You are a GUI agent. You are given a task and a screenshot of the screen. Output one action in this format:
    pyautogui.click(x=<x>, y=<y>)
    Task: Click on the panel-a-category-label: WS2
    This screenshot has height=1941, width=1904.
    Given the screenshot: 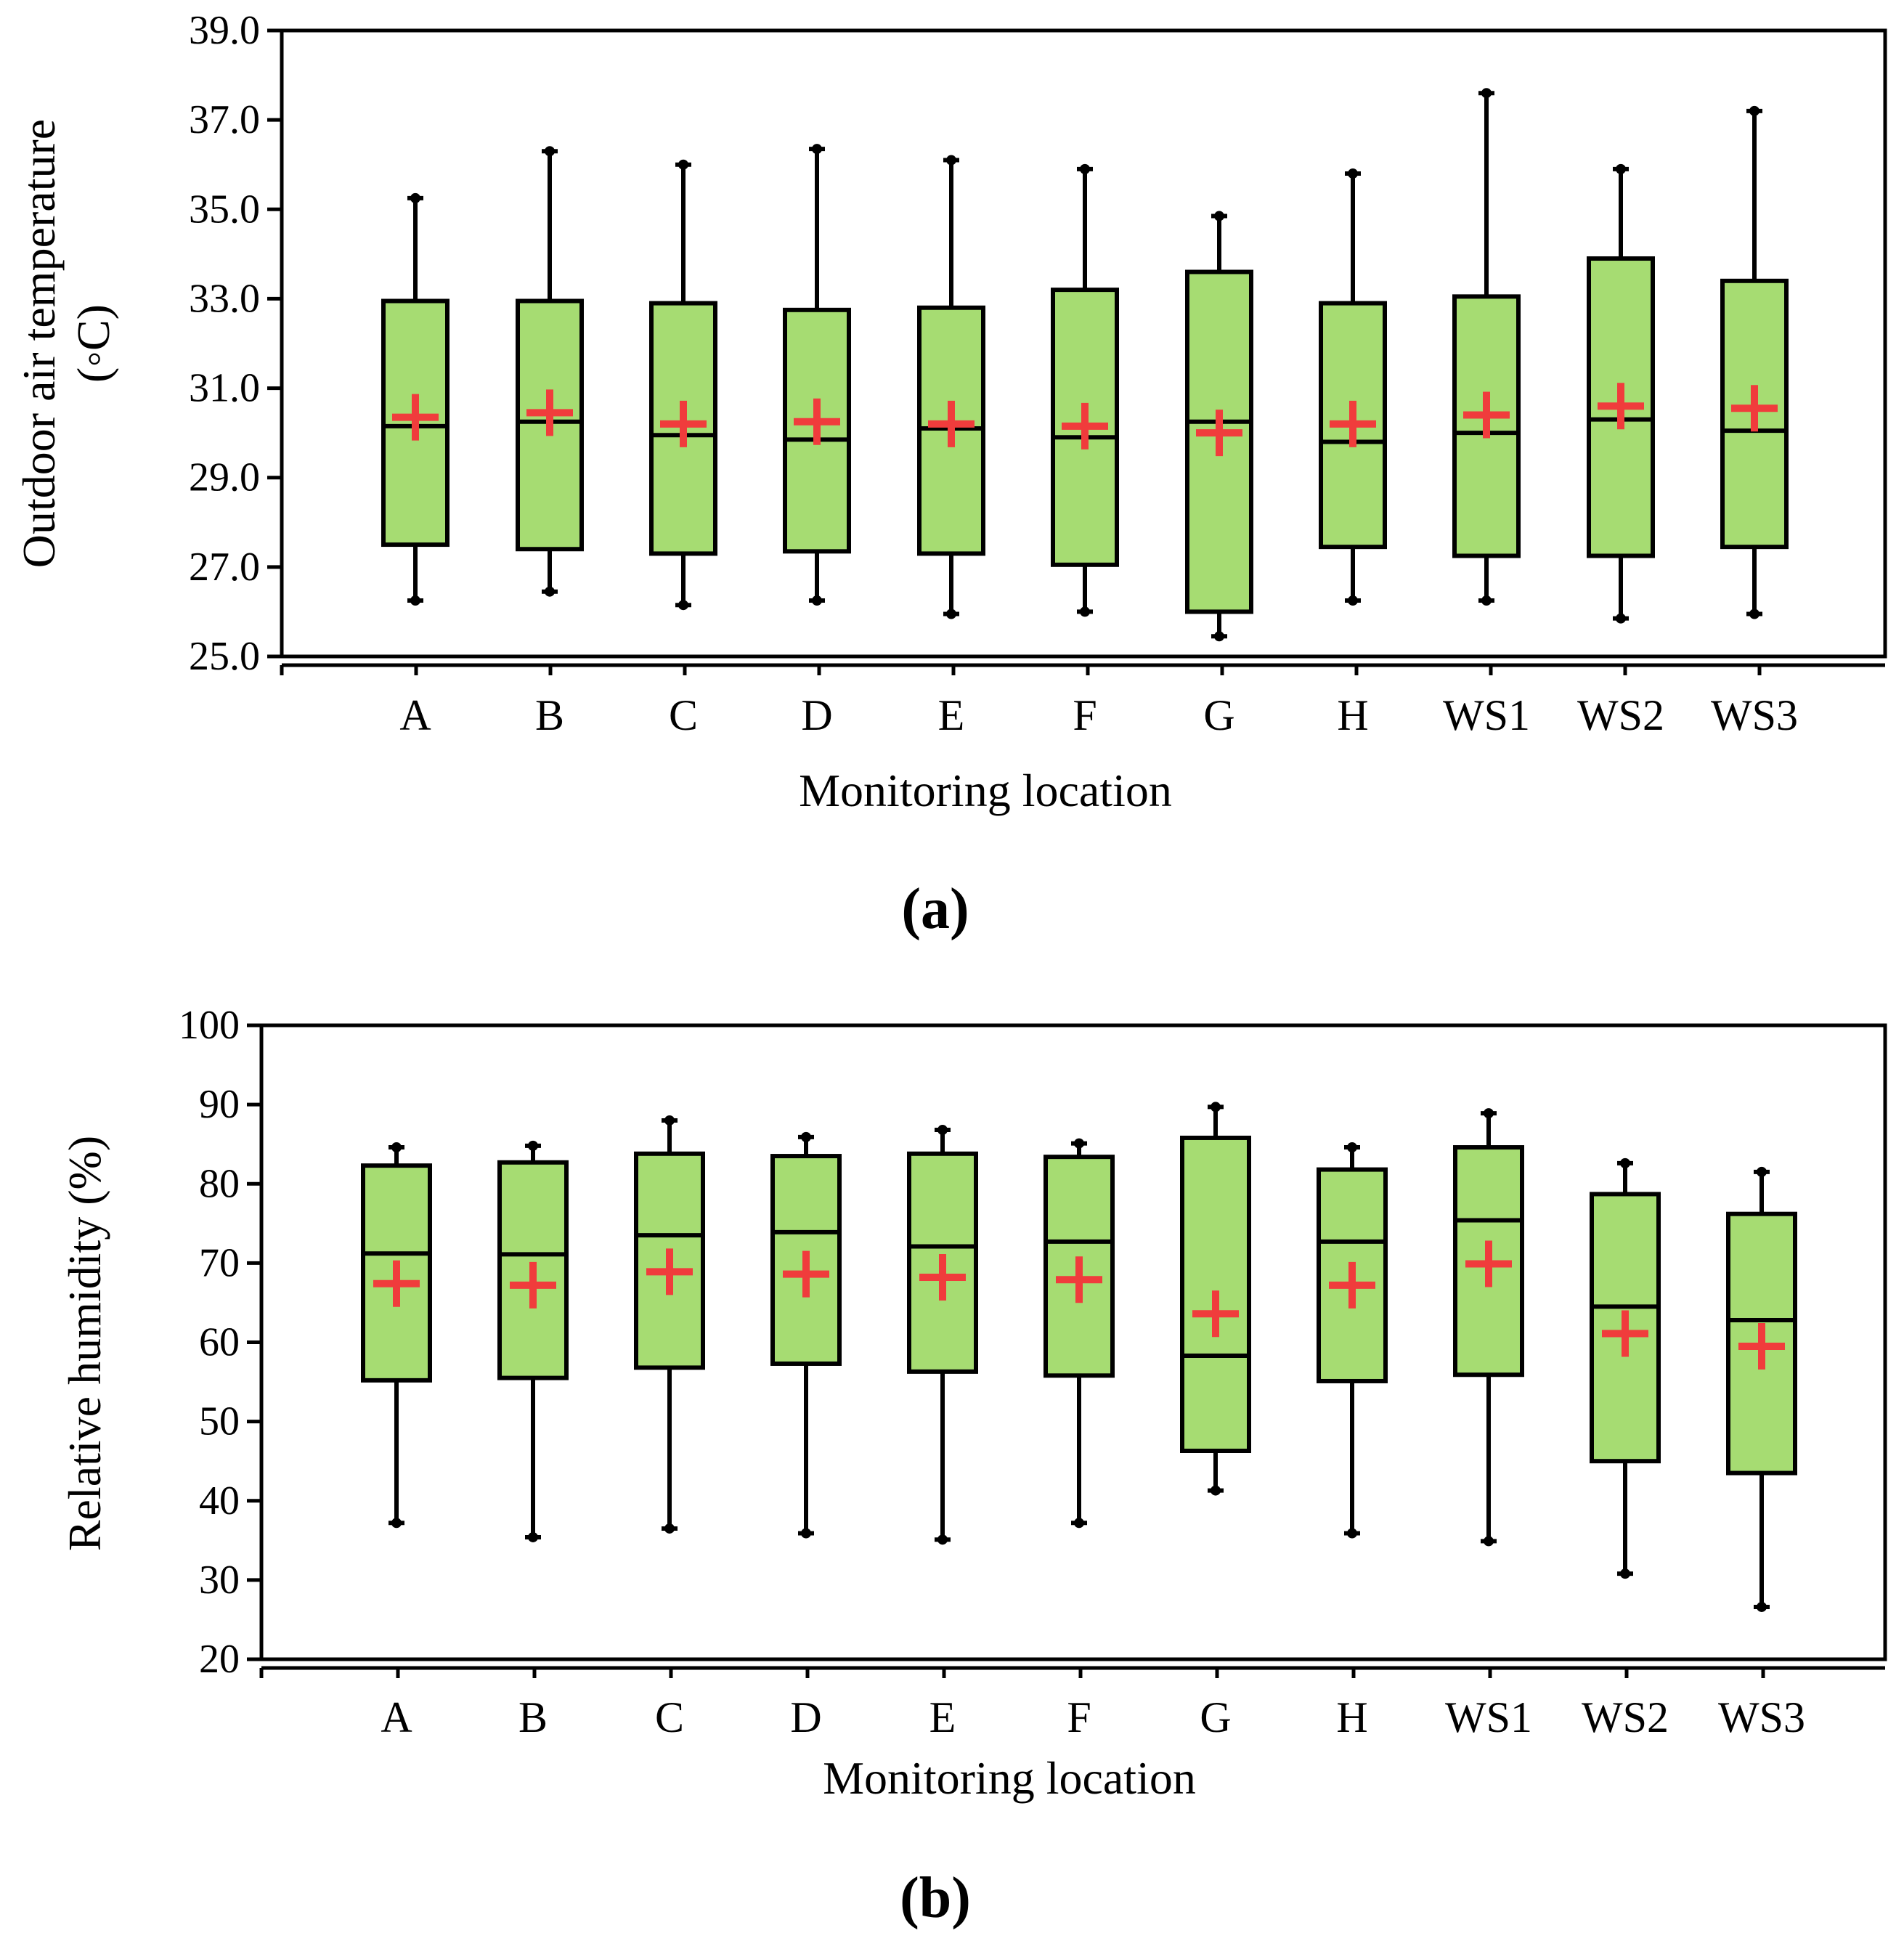 What is the action you would take?
    pyautogui.click(x=1620, y=715)
    